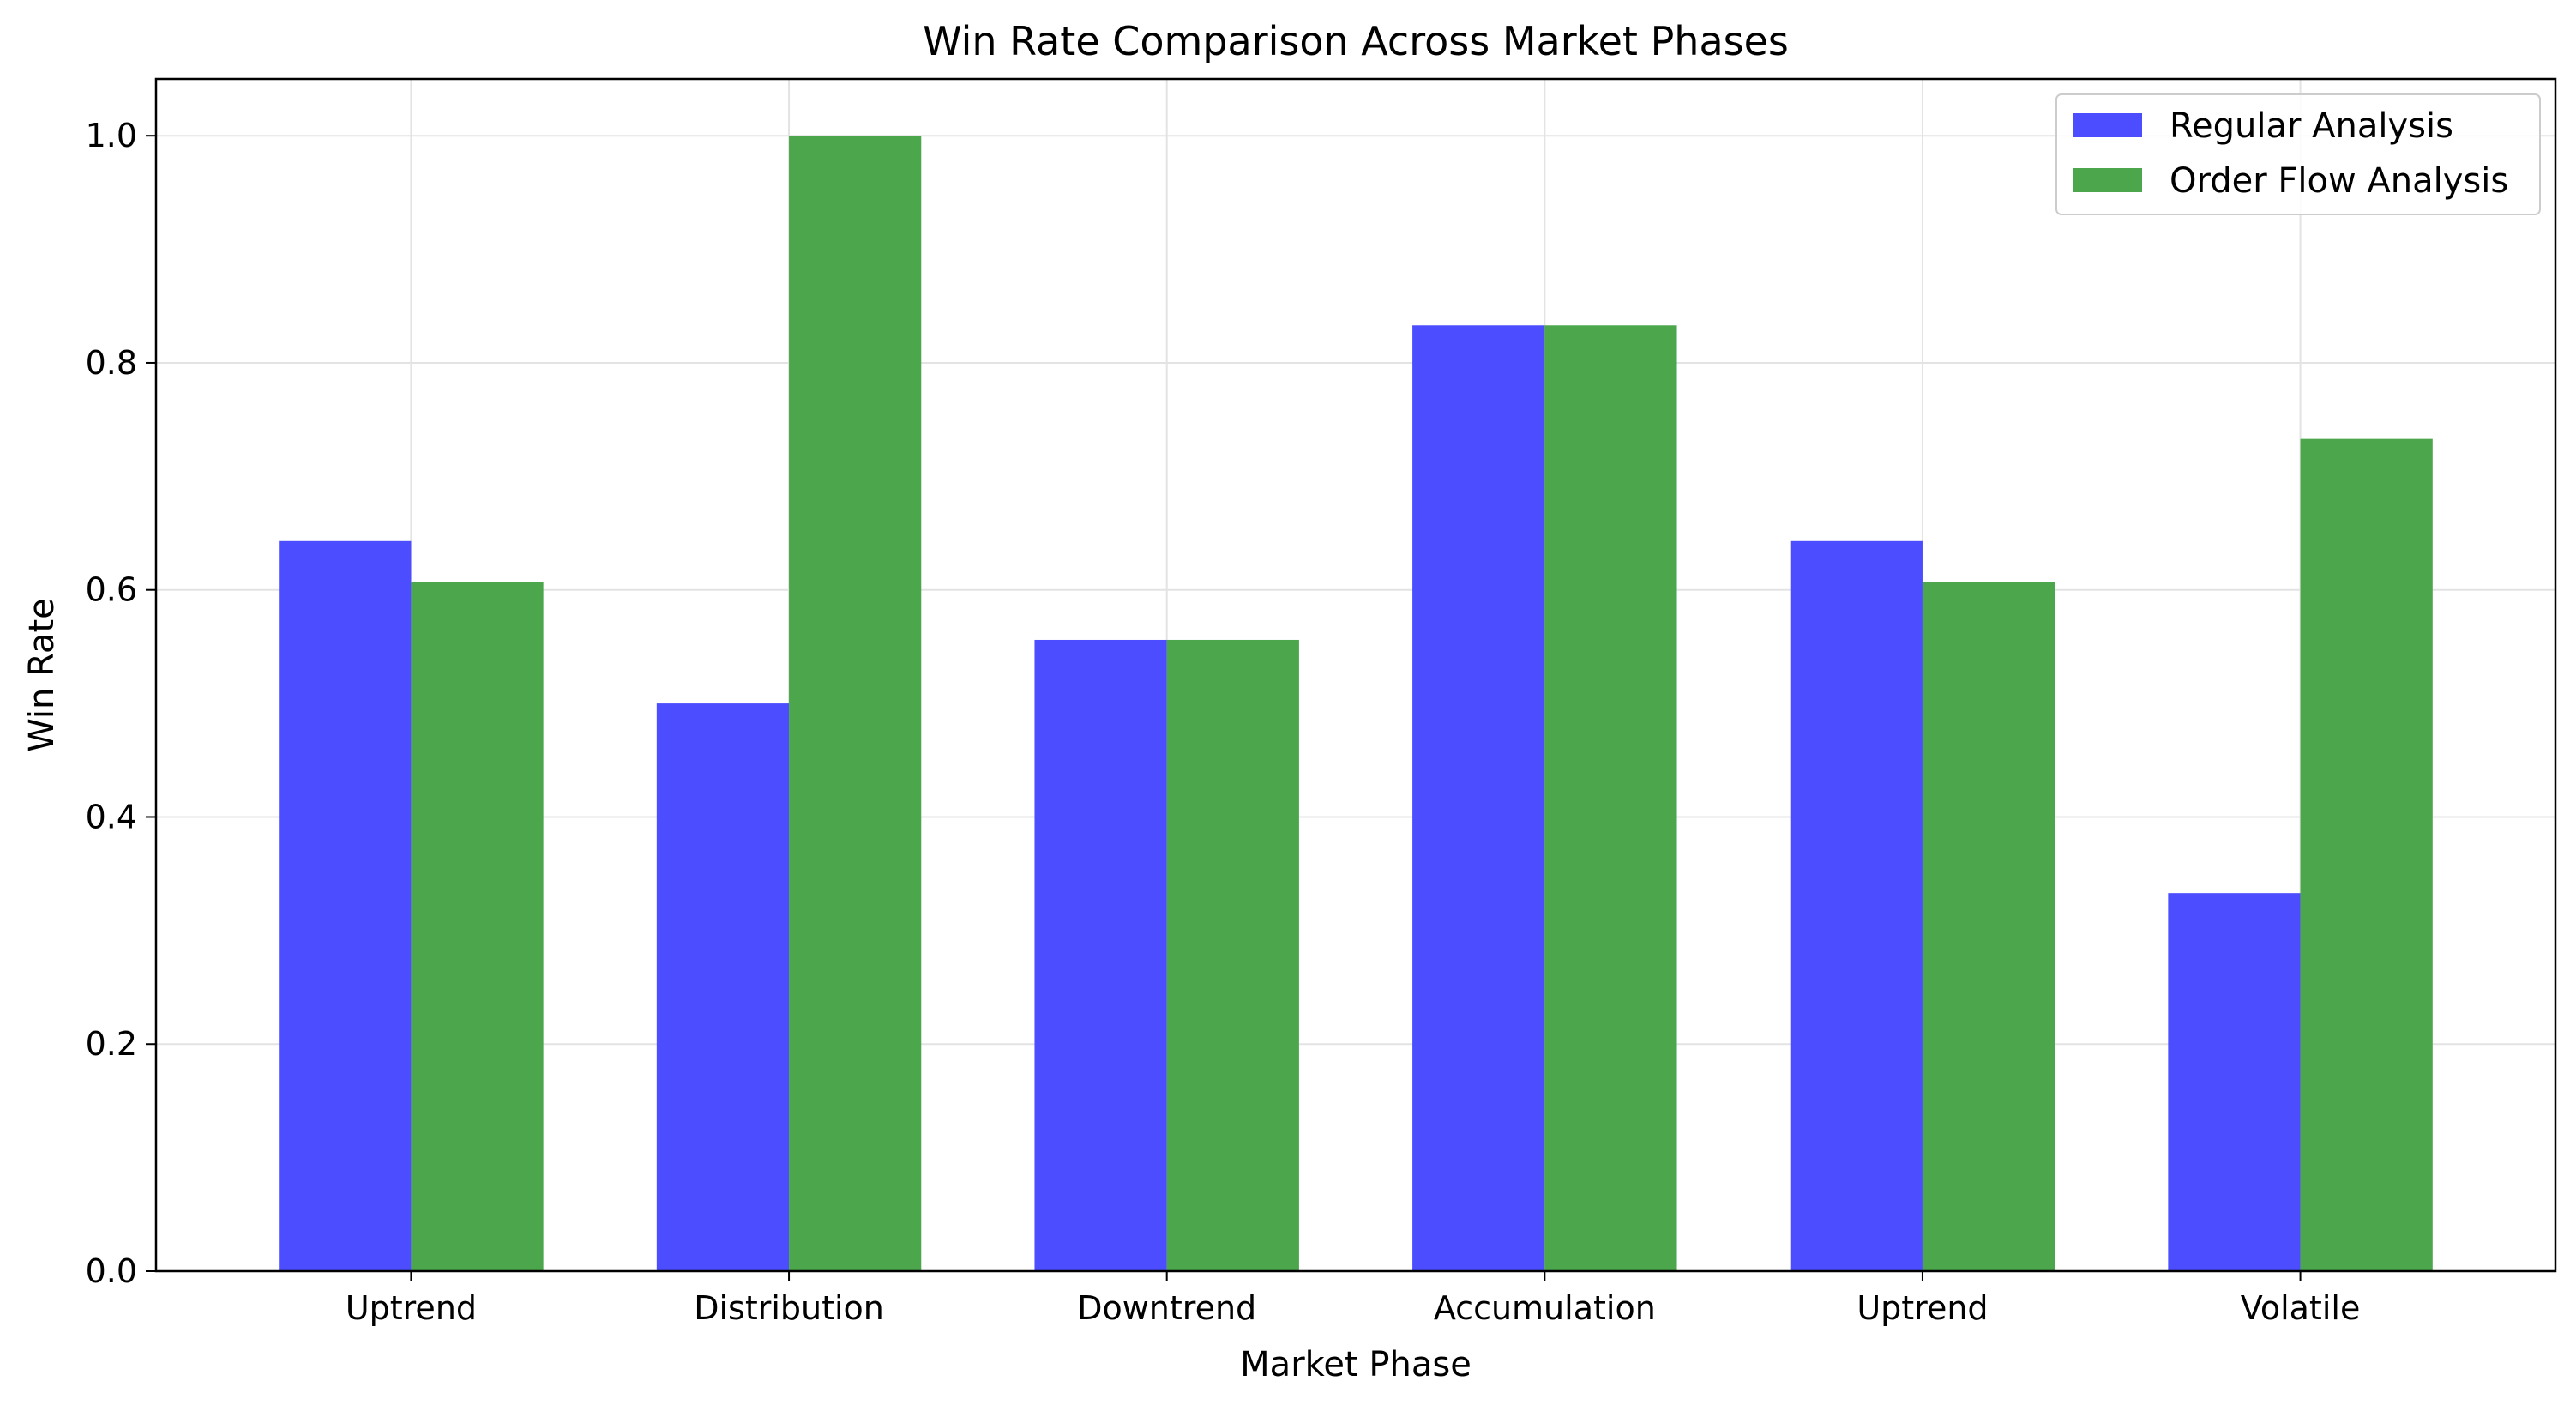 This screenshot has height=1405, width=2576. I want to click on y-axis-ticks: 0.0 0.2 0.4 0.6 0.8 1.0, so click(121, 703).